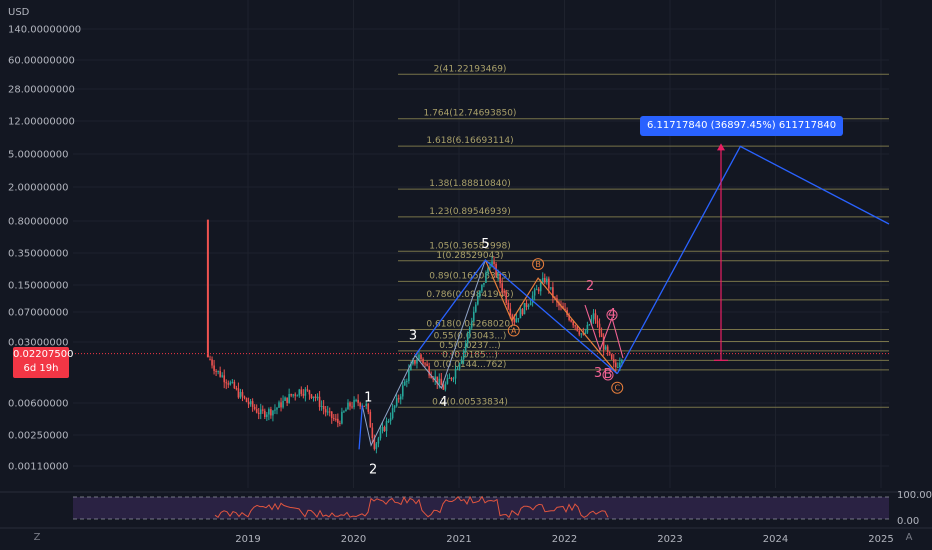  I want to click on sub-wave-line, so click(604, 331).